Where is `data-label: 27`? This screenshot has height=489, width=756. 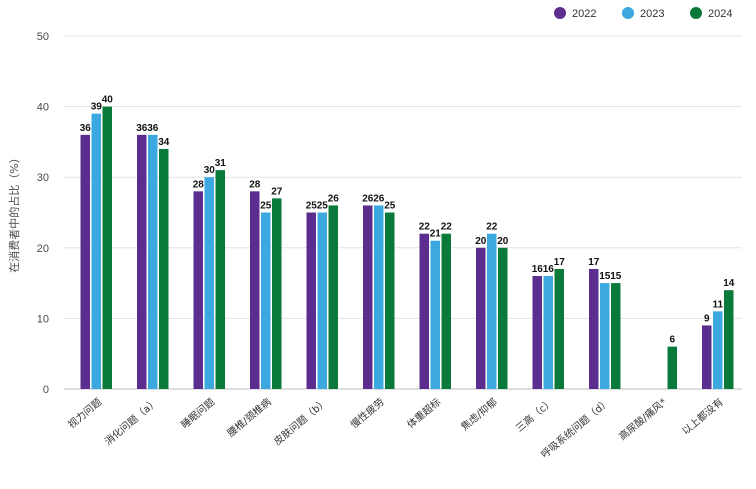
data-label: 27 is located at coordinates (277, 191).